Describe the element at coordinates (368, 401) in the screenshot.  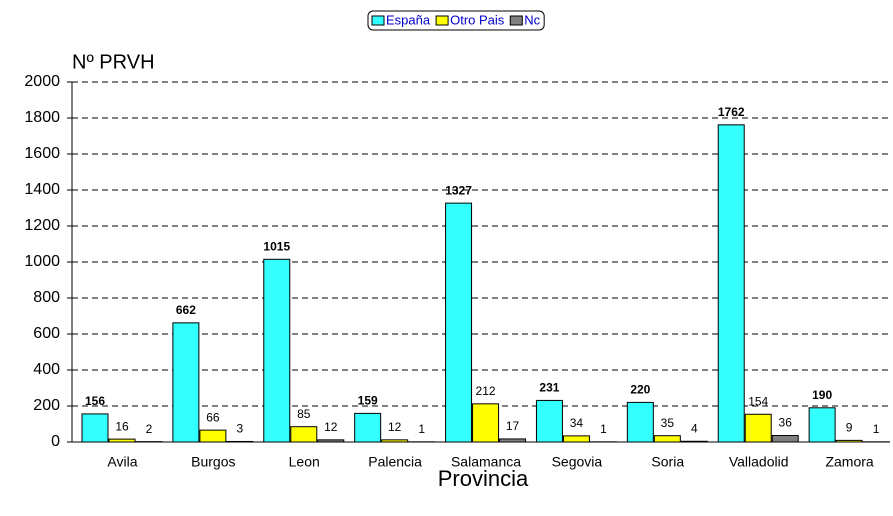
I see `data-label: 159` at that location.